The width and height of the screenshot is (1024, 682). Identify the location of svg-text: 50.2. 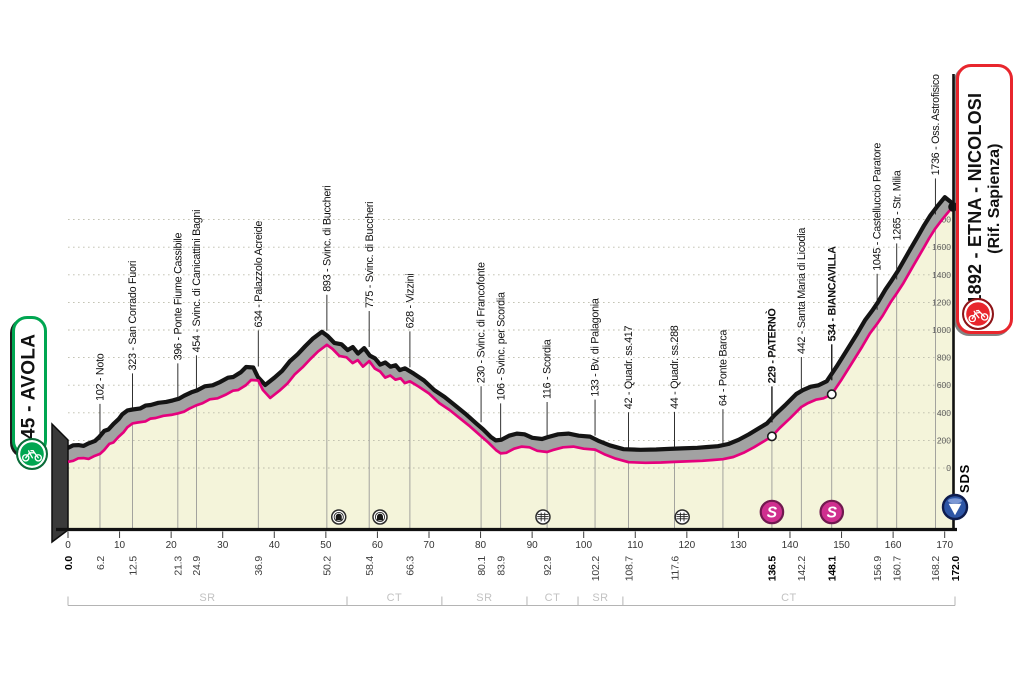
(328, 566).